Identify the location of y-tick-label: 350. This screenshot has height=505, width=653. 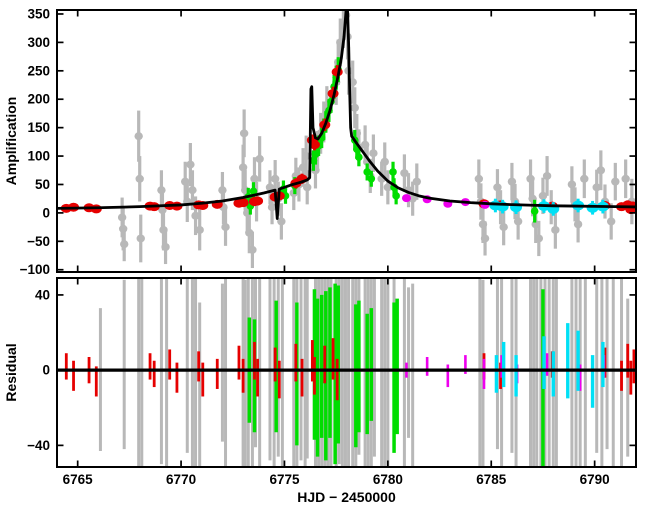
(38, 13).